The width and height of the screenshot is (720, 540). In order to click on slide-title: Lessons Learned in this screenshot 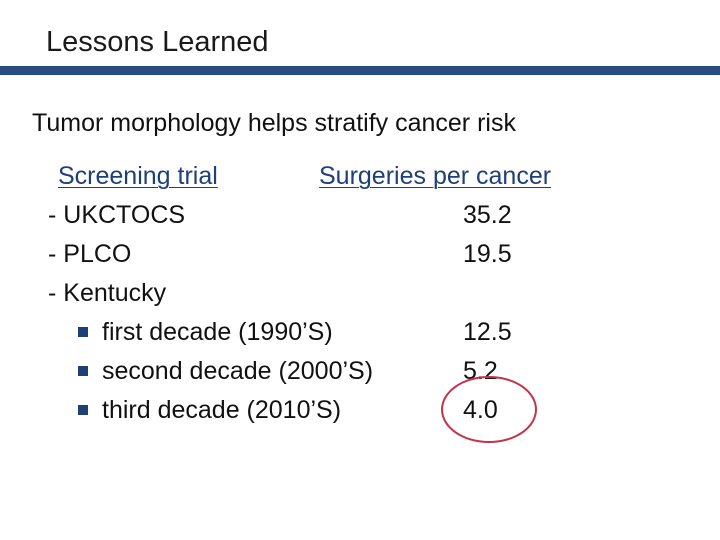, I will do `click(157, 42)`.